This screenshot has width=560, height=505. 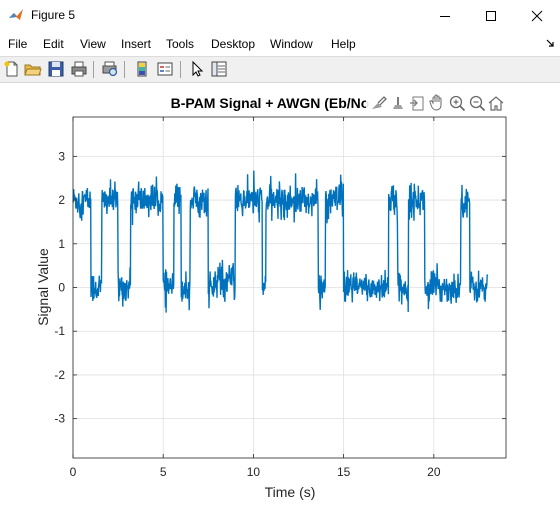 What do you see at coordinates (59, 375) in the screenshot?
I see `y-tick-label: -2` at bounding box center [59, 375].